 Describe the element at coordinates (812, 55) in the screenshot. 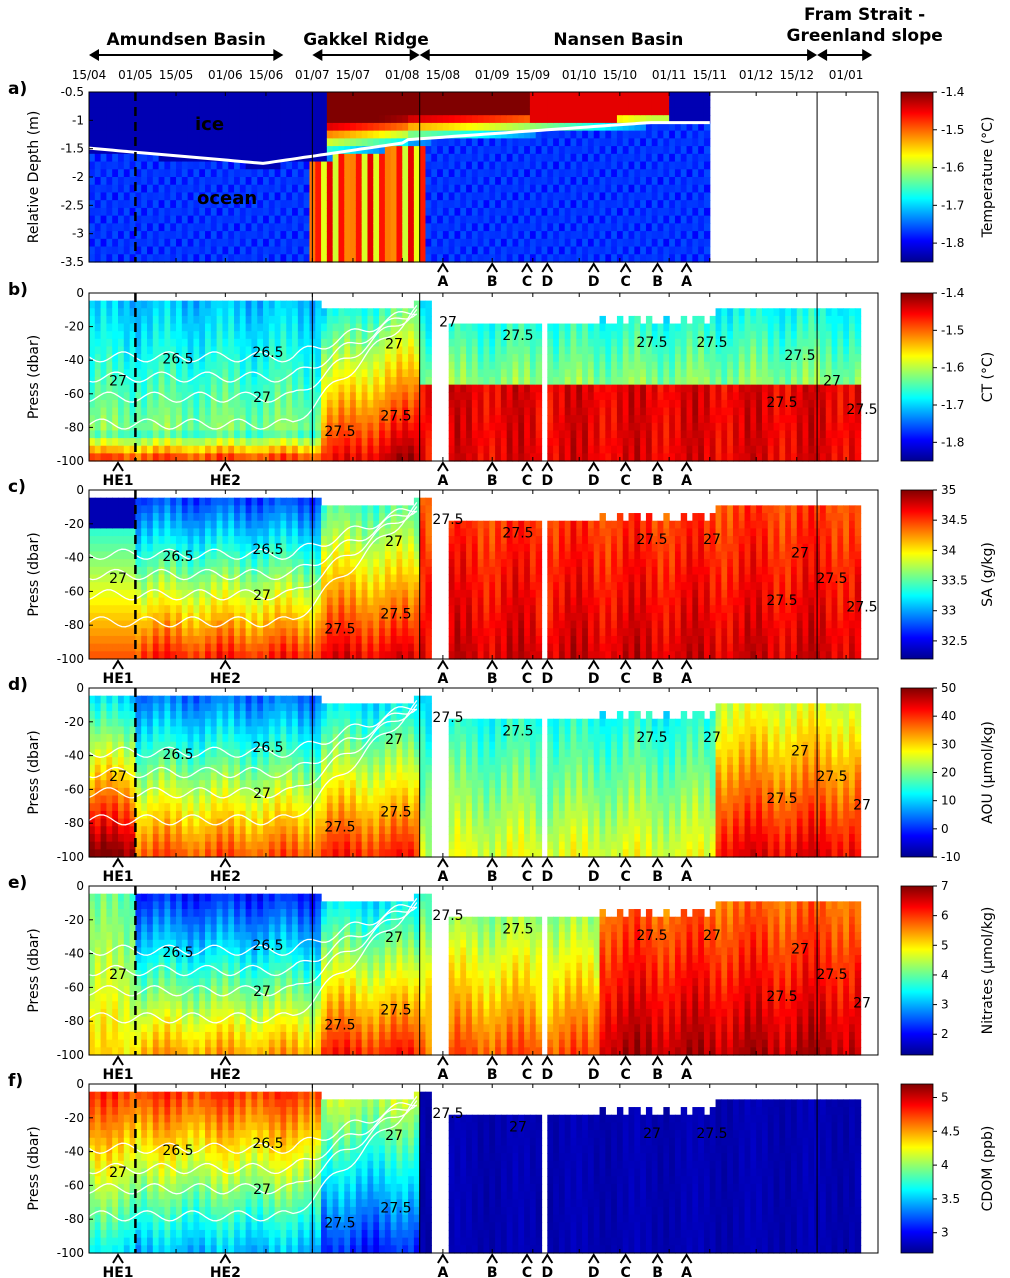

I see `region-arrow-head-right` at that location.